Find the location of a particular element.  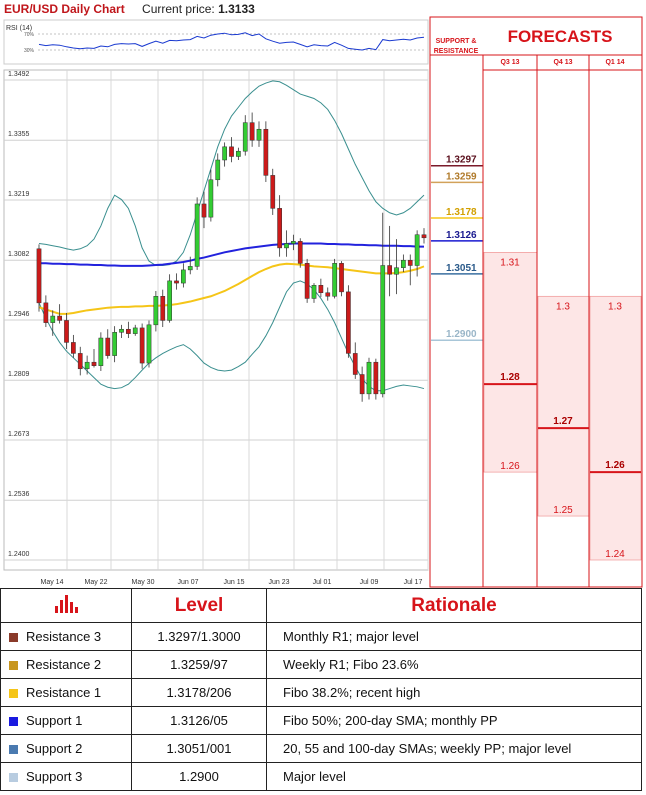

forecast-title: FORECASTS is located at coordinates (560, 36).